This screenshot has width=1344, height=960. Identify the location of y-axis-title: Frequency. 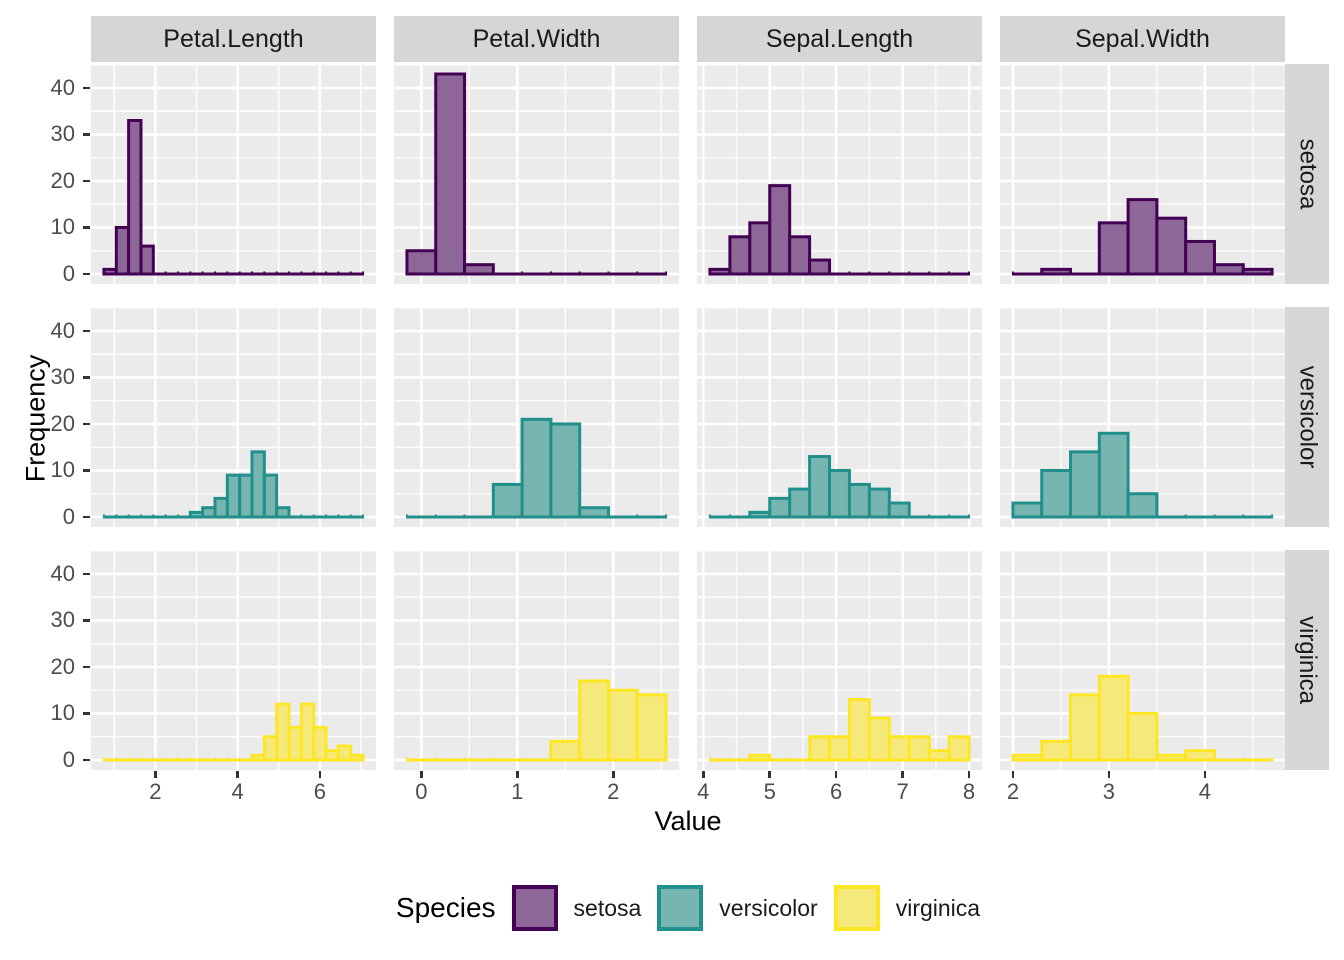
(35, 418).